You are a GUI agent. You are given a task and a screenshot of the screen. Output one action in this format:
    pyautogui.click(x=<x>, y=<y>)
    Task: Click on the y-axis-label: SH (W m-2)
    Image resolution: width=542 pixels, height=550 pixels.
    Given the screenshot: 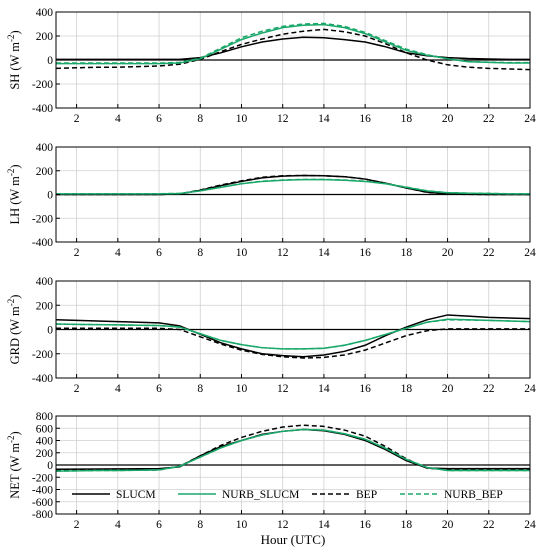 What is the action you would take?
    pyautogui.click(x=14, y=59)
    